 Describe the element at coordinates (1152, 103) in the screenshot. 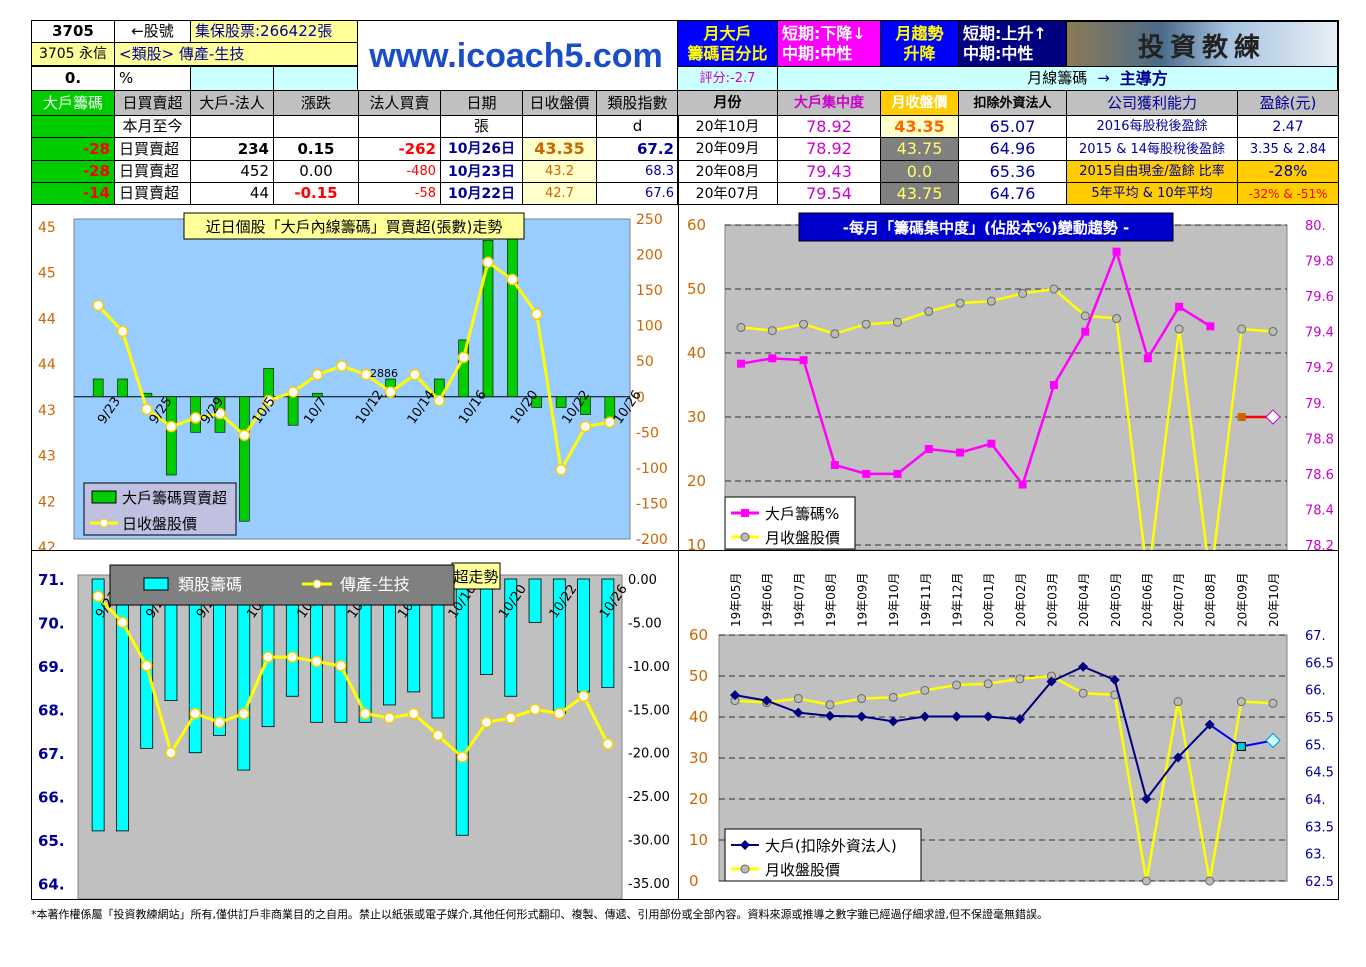

I see `month-header: 公司獲利能力` at that location.